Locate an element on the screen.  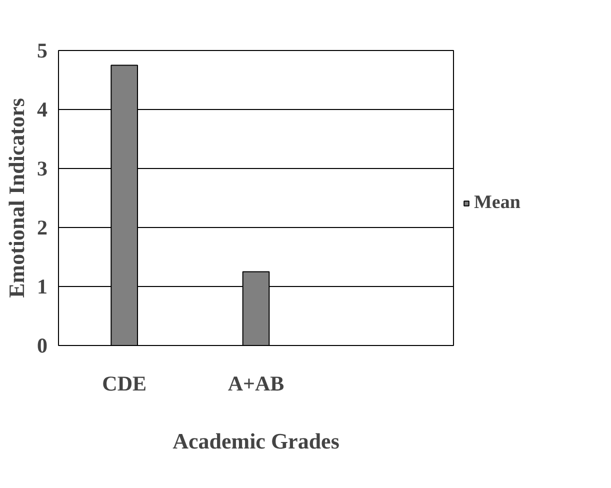
y-axis-title: Emotional Indicators is located at coordinates (16, 198).